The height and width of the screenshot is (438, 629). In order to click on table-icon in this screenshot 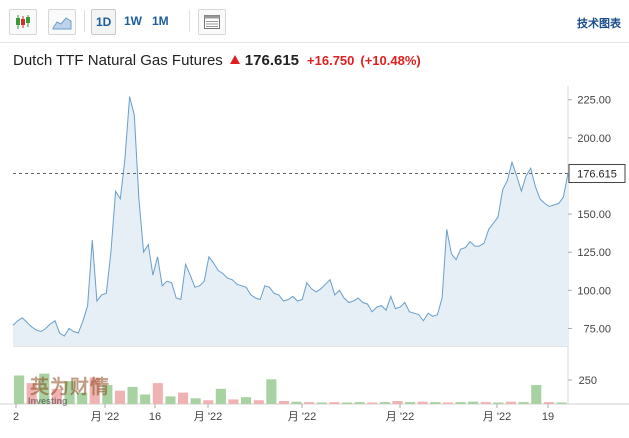, I will do `click(212, 22)`.